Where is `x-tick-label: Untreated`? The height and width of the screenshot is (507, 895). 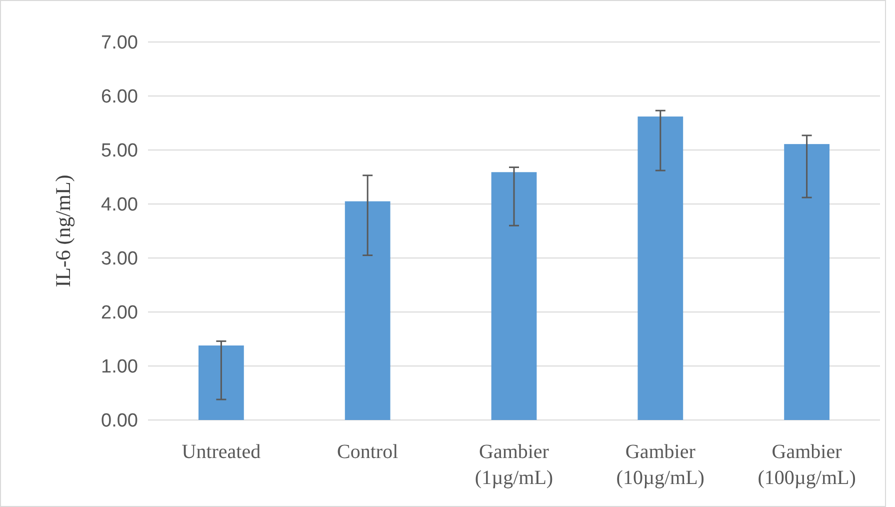 x-tick-label: Untreated is located at coordinates (221, 452).